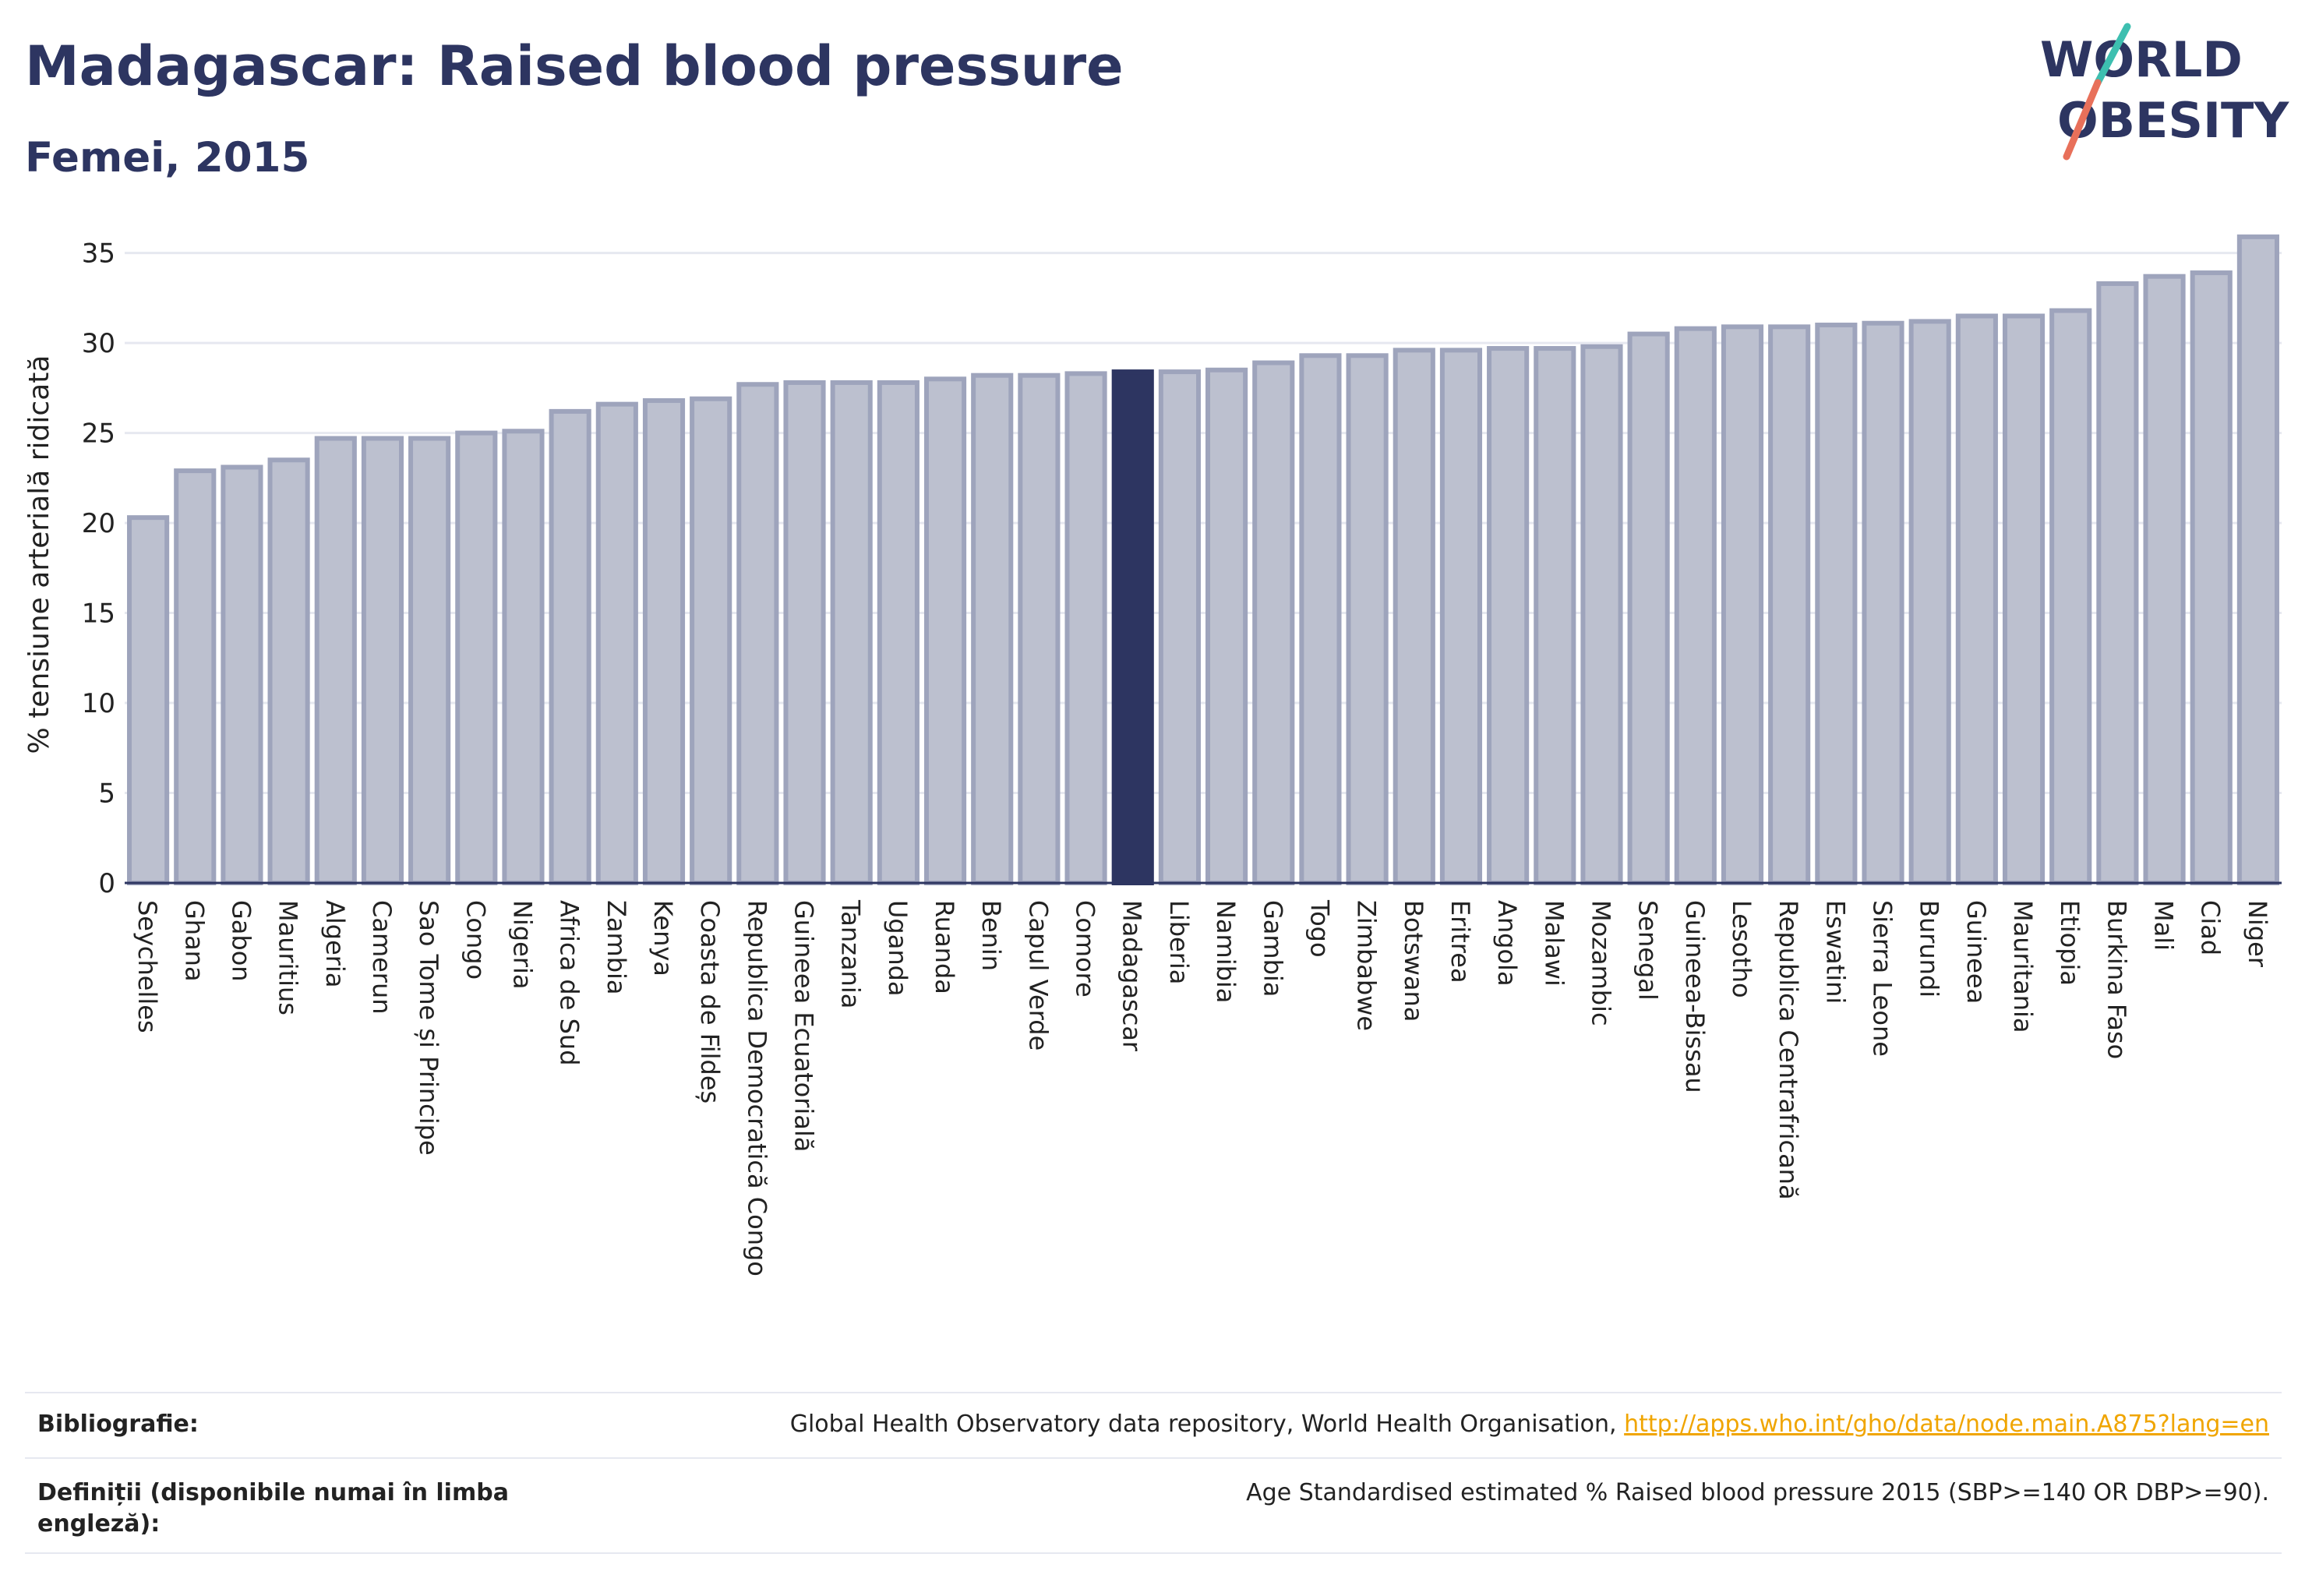 Image resolution: width=2305 pixels, height=1596 pixels. I want to click on x-tick-label: Burkina Faso, so click(2116, 979).